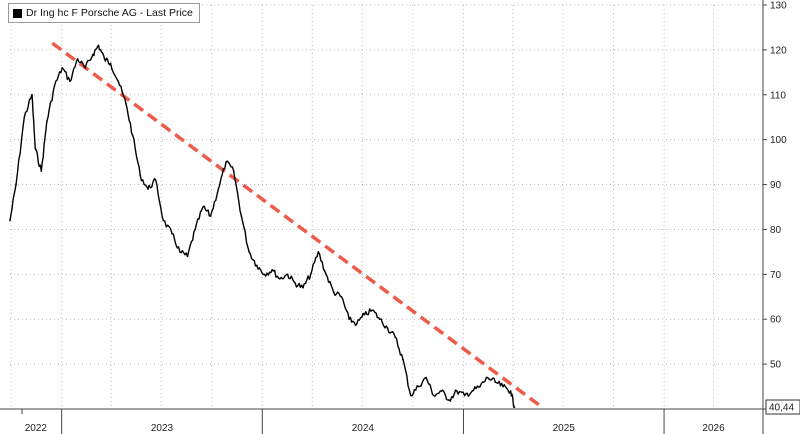 This screenshot has width=800, height=434. What do you see at coordinates (776, 275) in the screenshot?
I see `y-tick-label: 70` at bounding box center [776, 275].